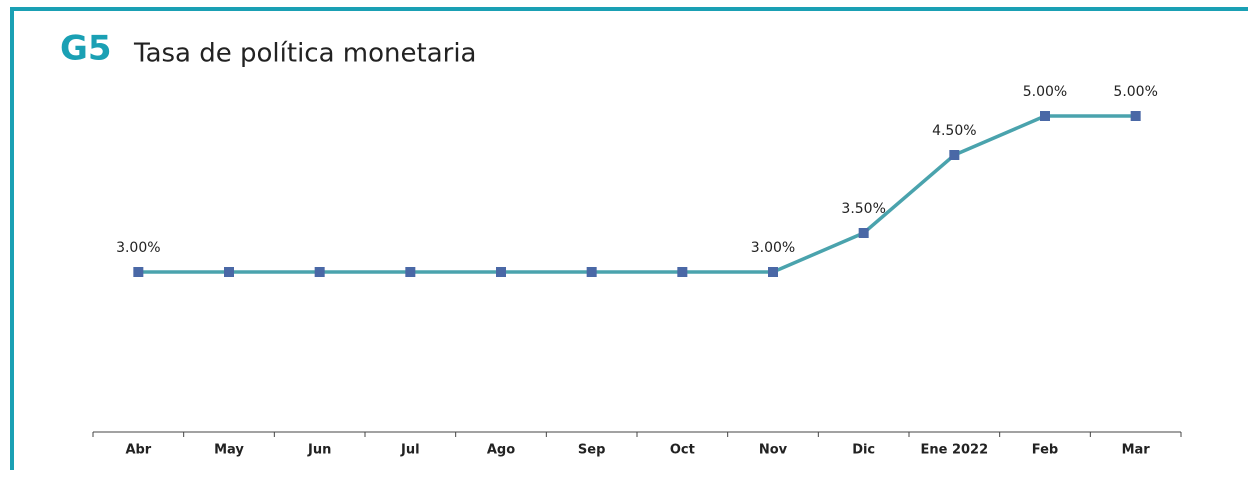  Describe the element at coordinates (501, 450) in the screenshot. I see `x-tick-label: Ago` at that location.